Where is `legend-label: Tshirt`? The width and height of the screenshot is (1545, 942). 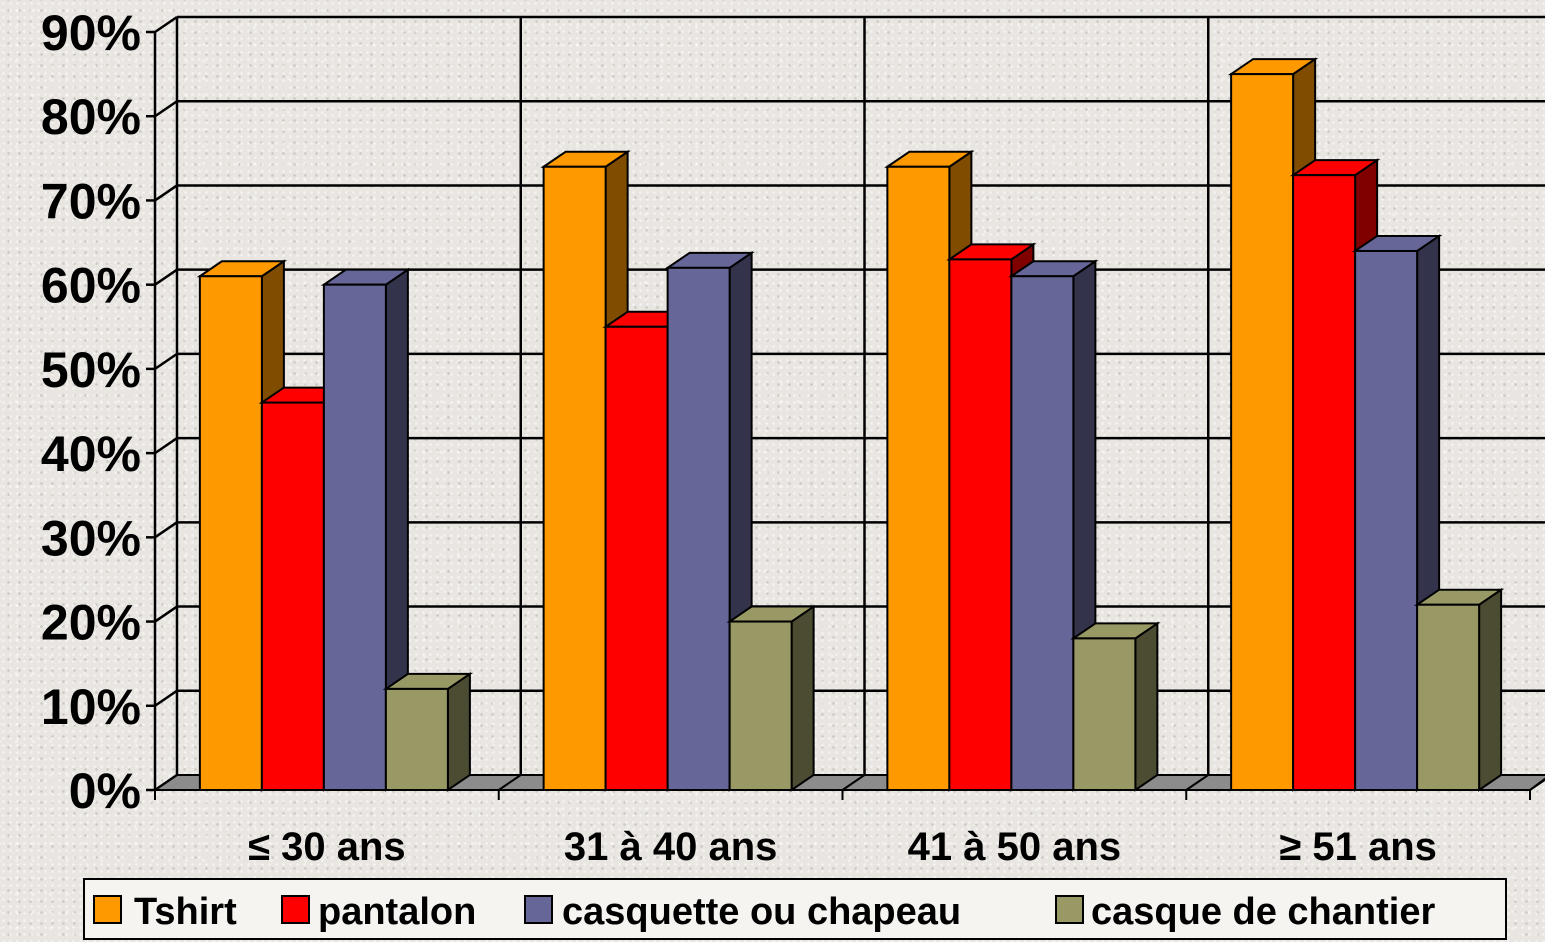 legend-label: Tshirt is located at coordinates (185, 912).